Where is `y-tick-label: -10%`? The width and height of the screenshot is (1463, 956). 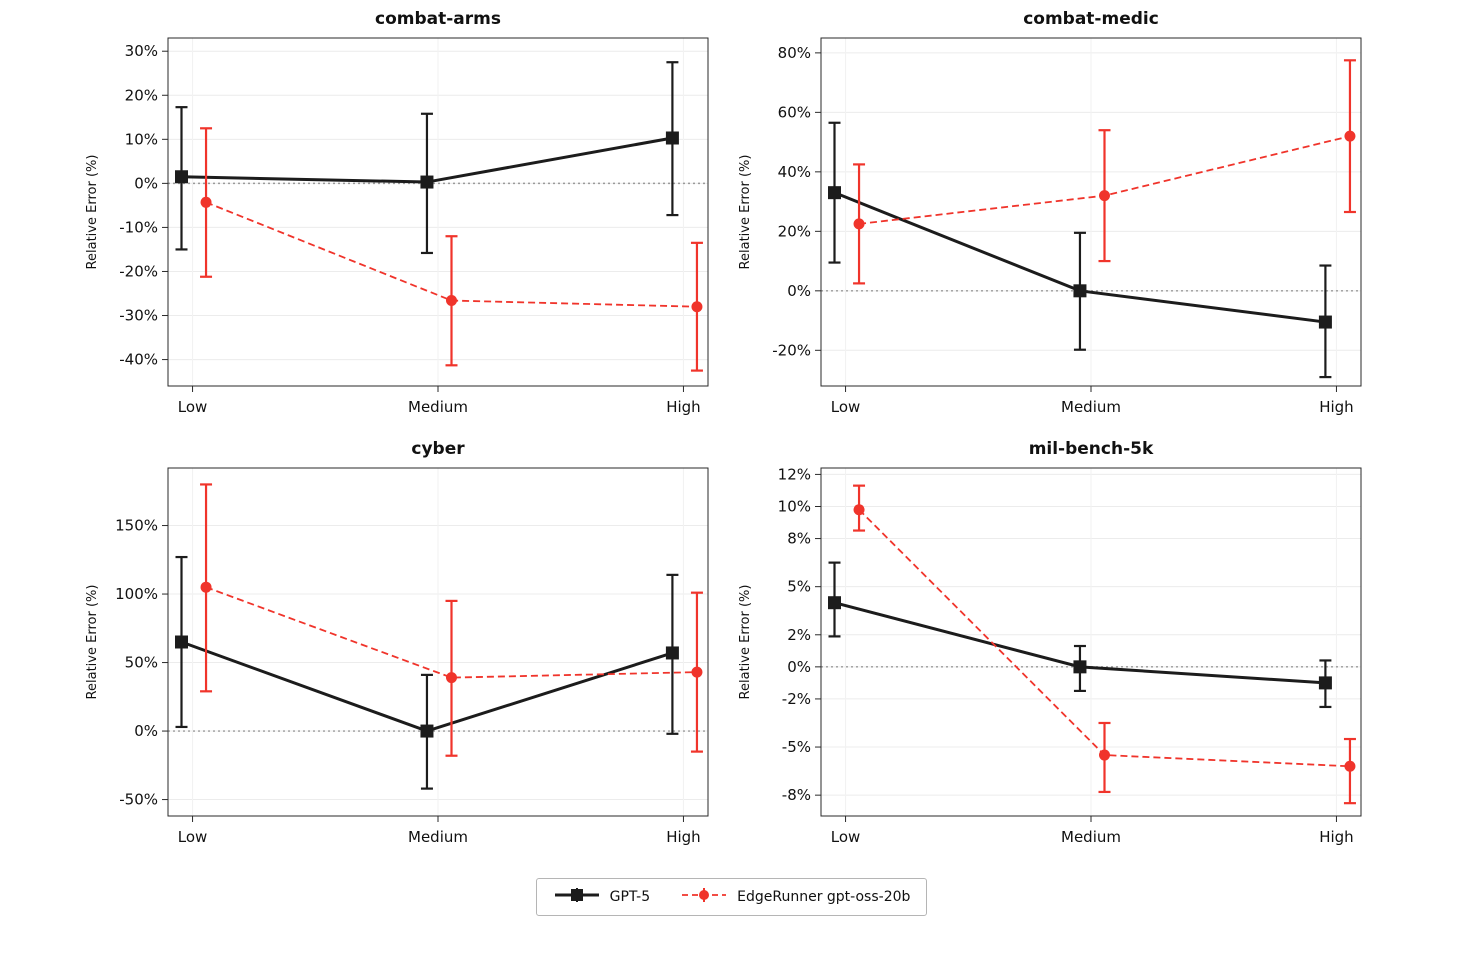 y-tick-label: -10% is located at coordinates (138, 227).